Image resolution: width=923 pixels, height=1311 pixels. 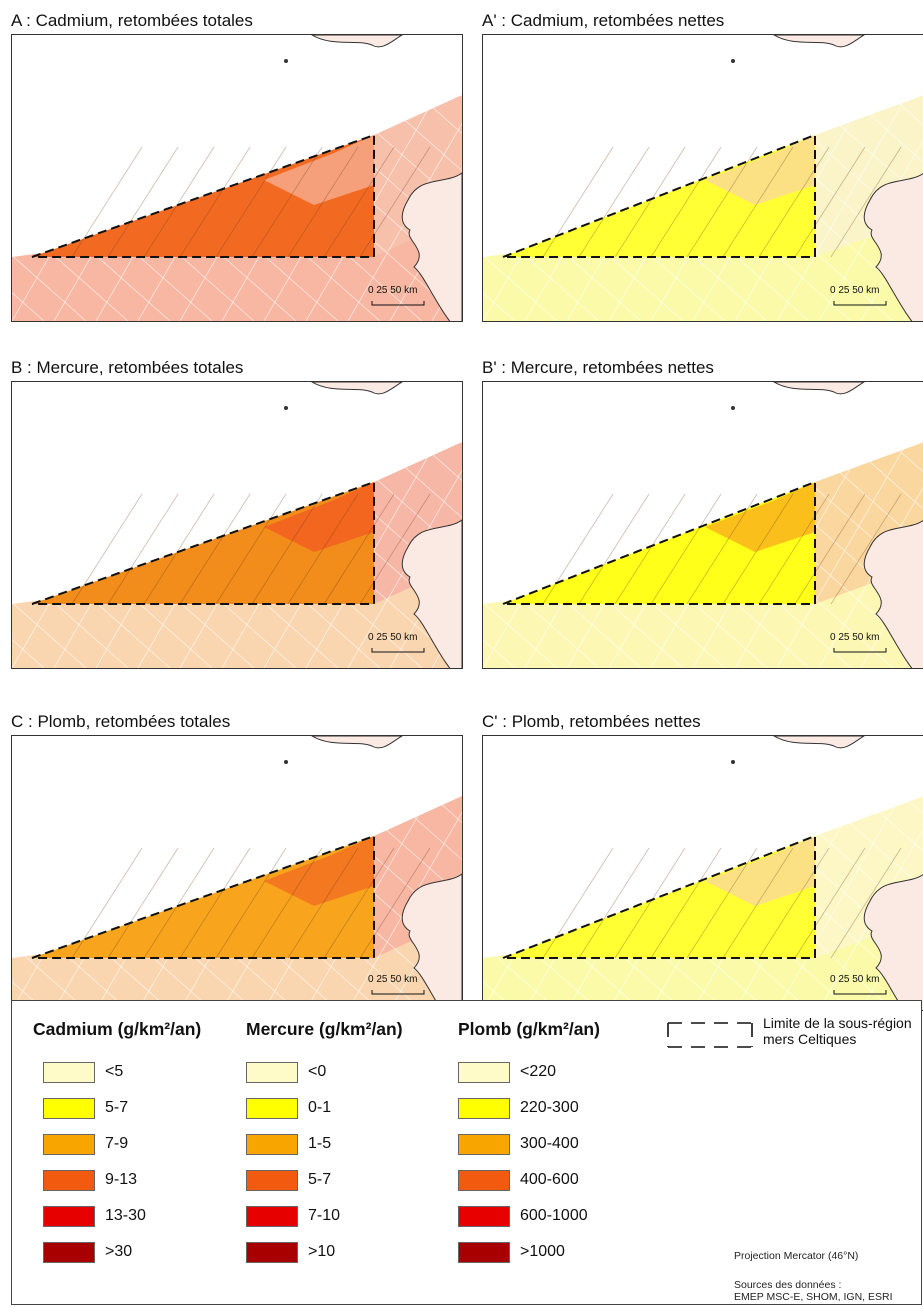 What do you see at coordinates (554, 1215) in the screenshot?
I see `legend-label: 600-1000` at bounding box center [554, 1215].